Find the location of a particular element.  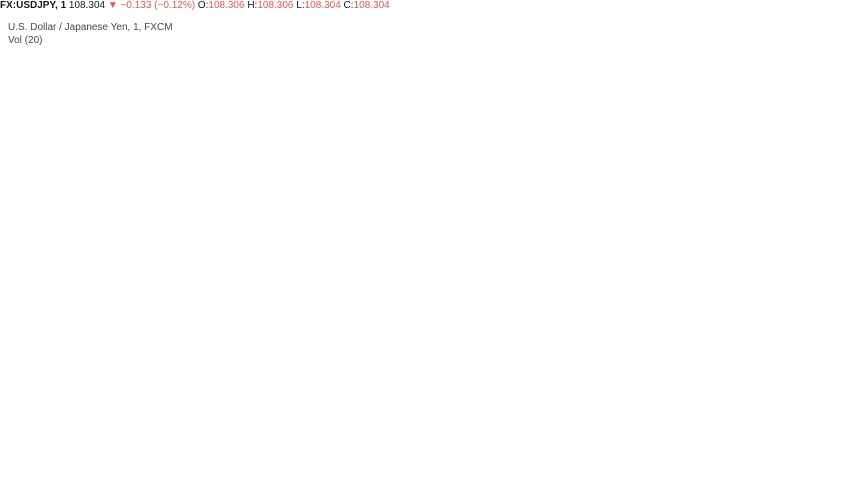

last-price: 108.304 is located at coordinates (87, 5).